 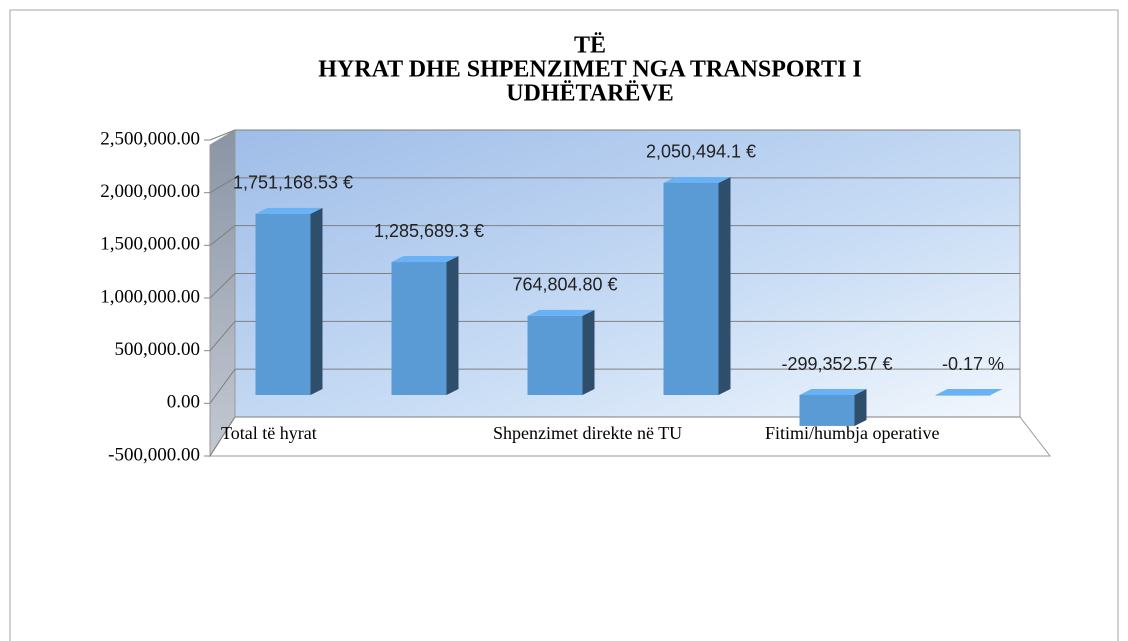 I want to click on chart-title: TË, so click(x=590, y=46).